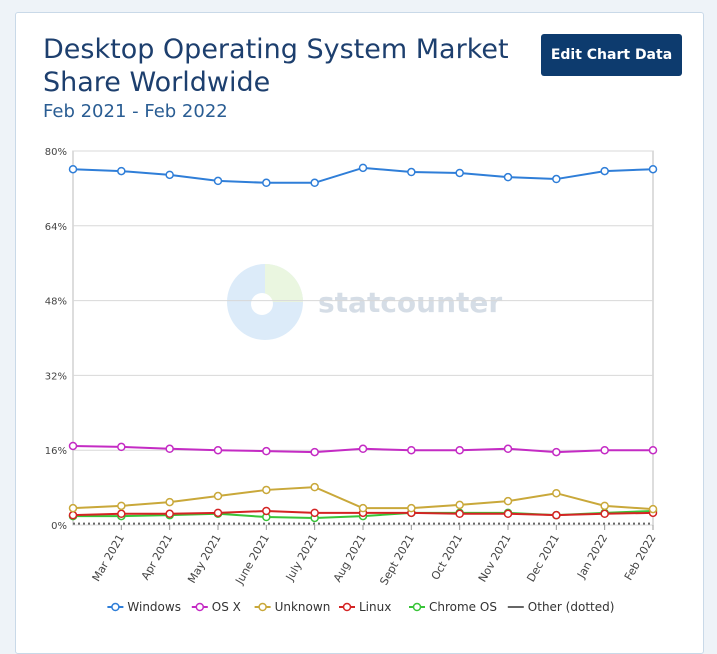  What do you see at coordinates (56, 302) in the screenshot?
I see `y-tick-label: 48%` at bounding box center [56, 302].